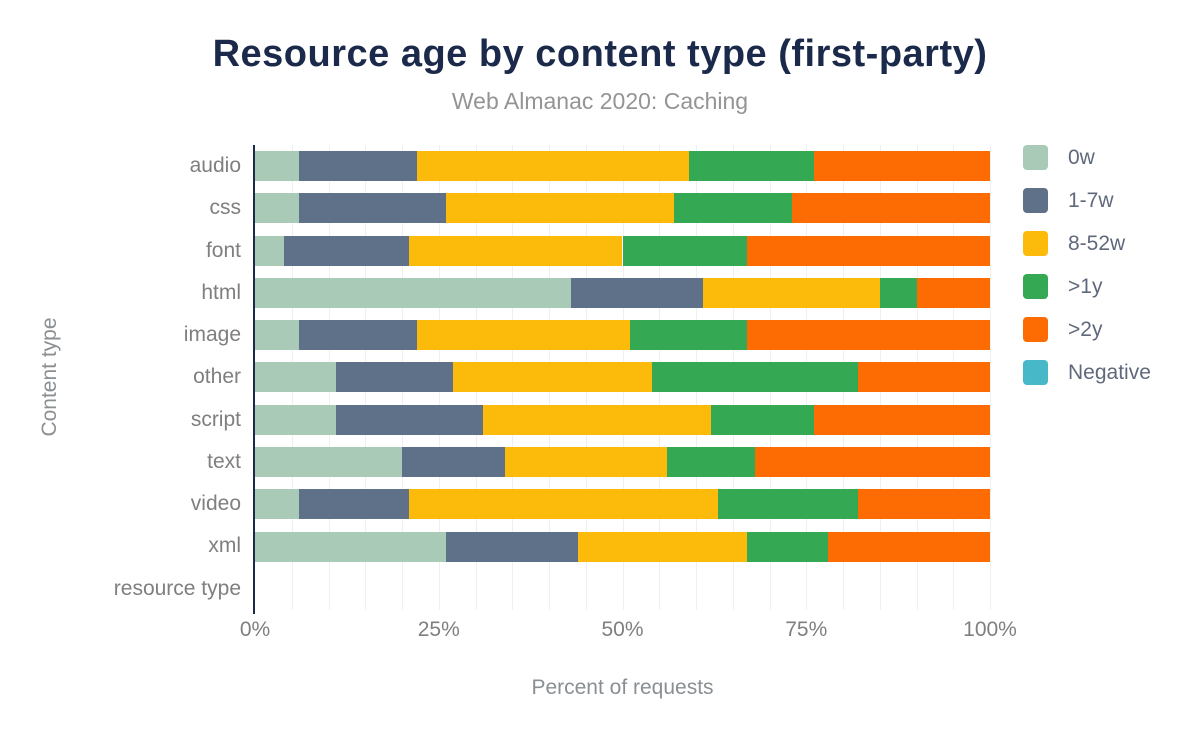  I want to click on legend-item: >1y, so click(1087, 286).